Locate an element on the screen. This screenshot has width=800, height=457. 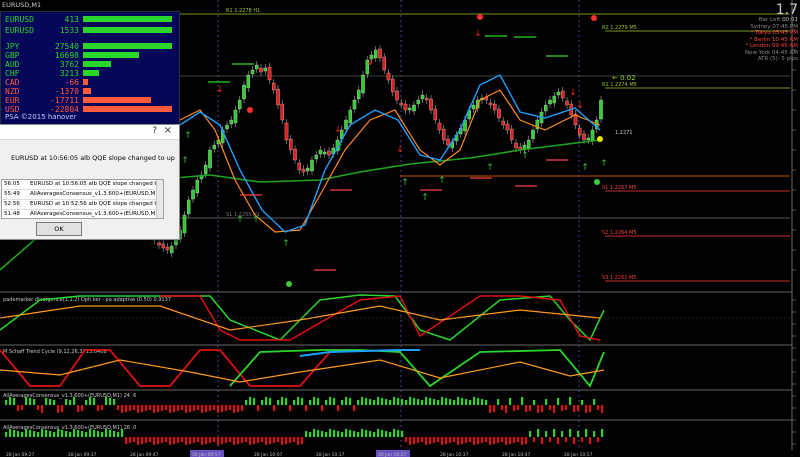
time-highlight is located at coordinates (207, 453).